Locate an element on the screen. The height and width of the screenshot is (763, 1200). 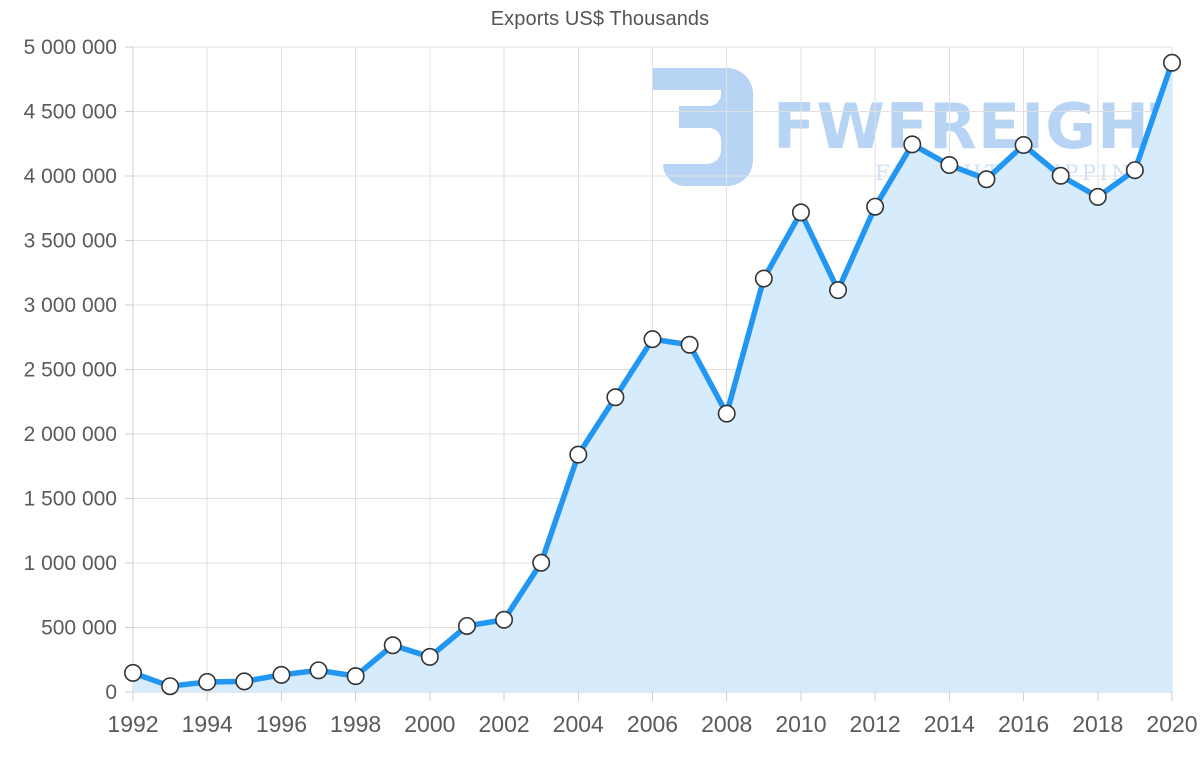
x-axis-tick-label: 2014 is located at coordinates (949, 724).